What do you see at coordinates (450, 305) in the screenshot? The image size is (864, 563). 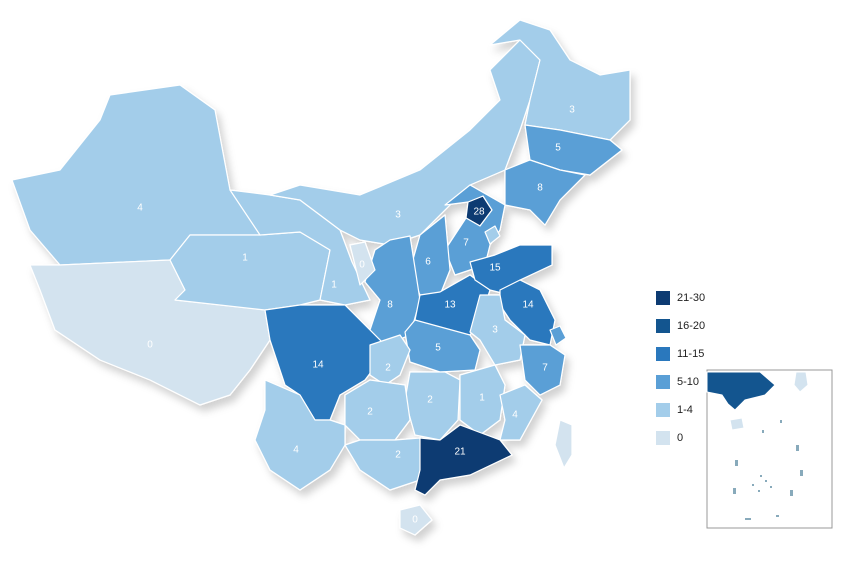 I see `region-value: 13` at bounding box center [450, 305].